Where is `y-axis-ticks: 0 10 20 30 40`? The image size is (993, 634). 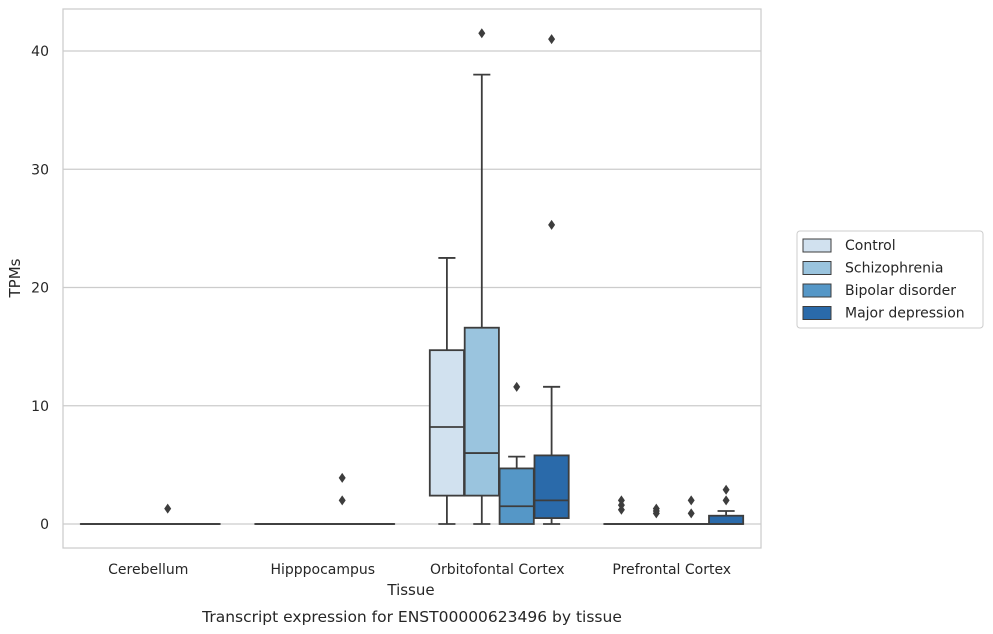
y-axis-ticks: 0 10 20 30 40 is located at coordinates (40, 288).